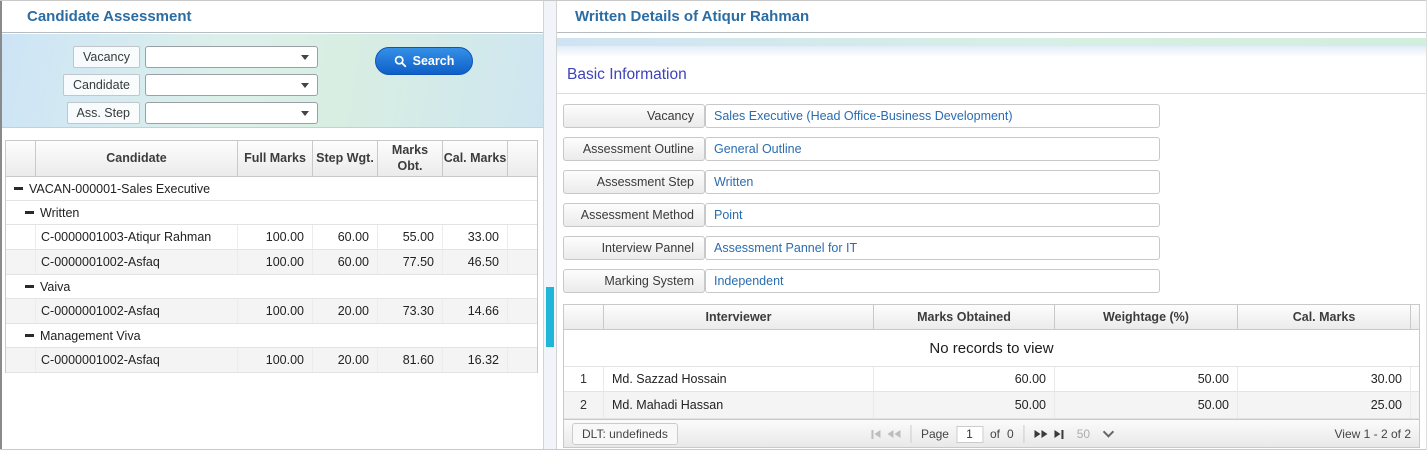 The width and height of the screenshot is (1427, 450). I want to click on tree-group-label: Written, so click(60, 212).